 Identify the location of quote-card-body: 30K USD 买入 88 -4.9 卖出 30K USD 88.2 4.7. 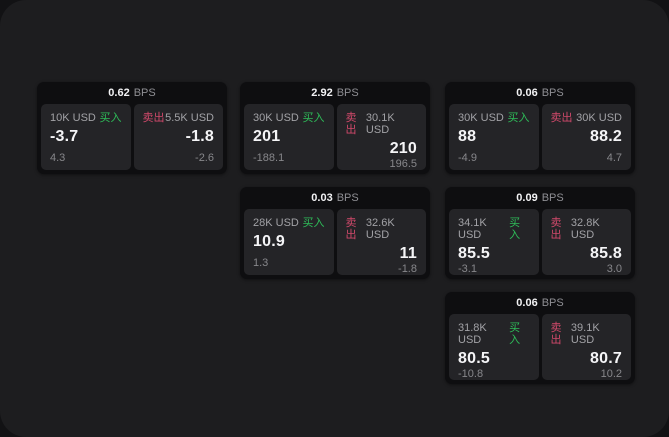
(540, 139).